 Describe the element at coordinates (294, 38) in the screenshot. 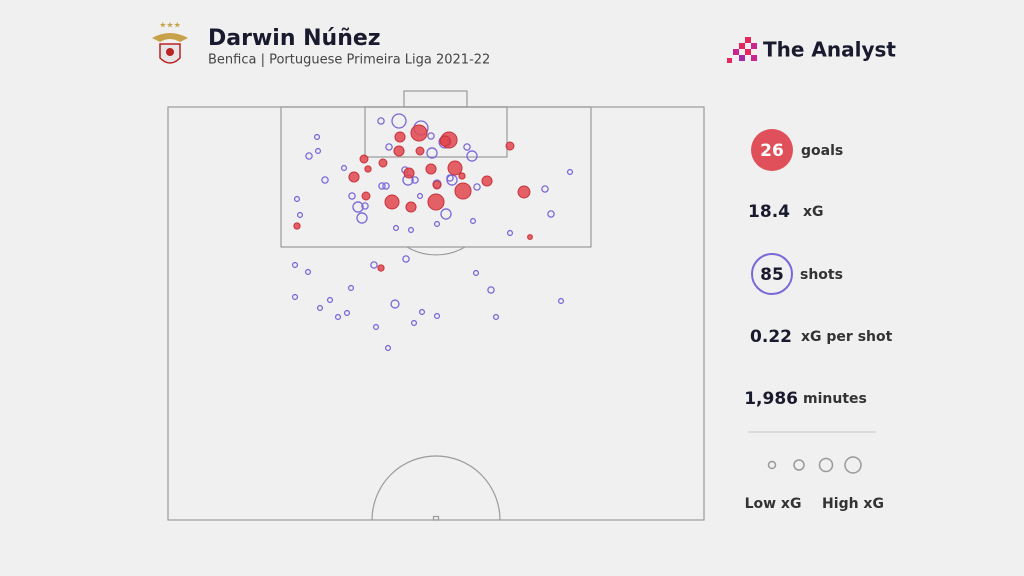

I see `title: Darwin Núñez` at that location.